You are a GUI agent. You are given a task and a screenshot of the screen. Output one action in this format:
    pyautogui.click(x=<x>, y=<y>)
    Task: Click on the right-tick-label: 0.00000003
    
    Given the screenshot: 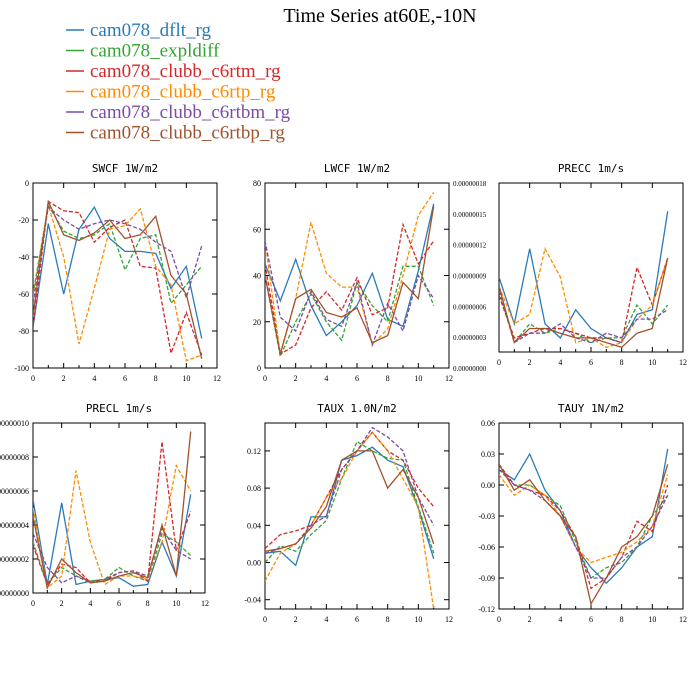 What is the action you would take?
    pyautogui.click(x=470, y=338)
    